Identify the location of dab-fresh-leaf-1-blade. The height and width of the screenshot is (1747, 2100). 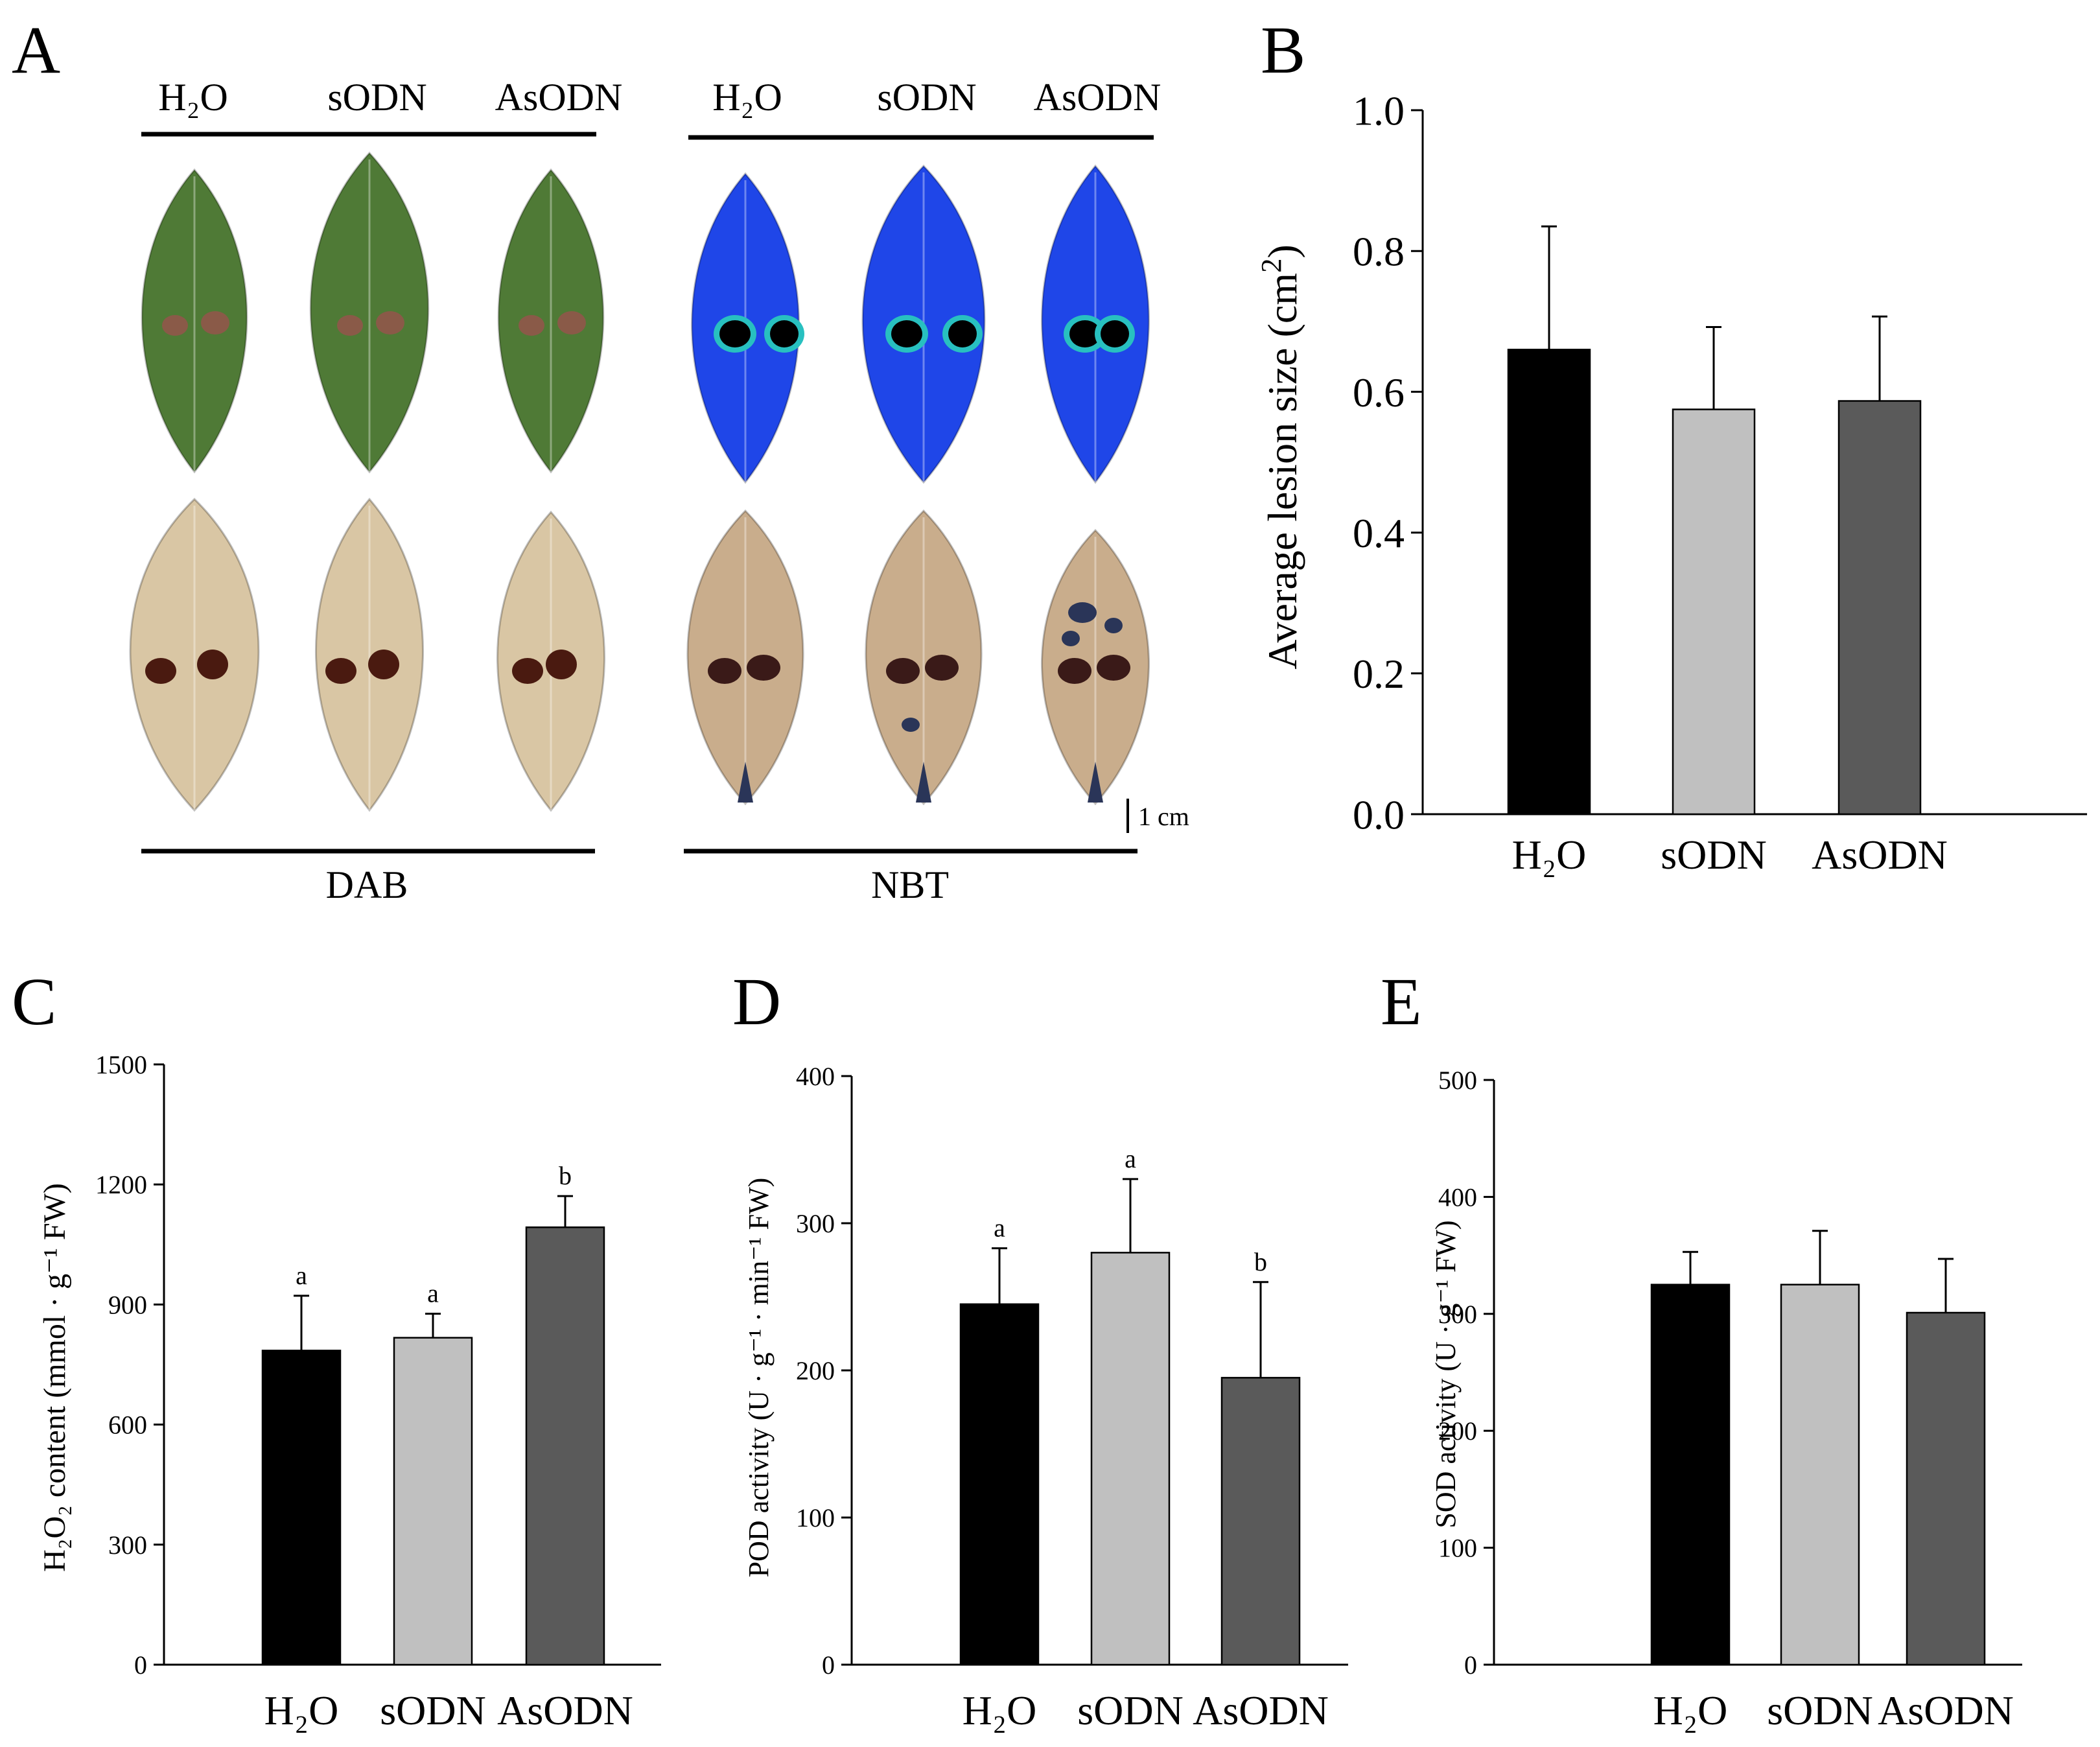
(194, 321).